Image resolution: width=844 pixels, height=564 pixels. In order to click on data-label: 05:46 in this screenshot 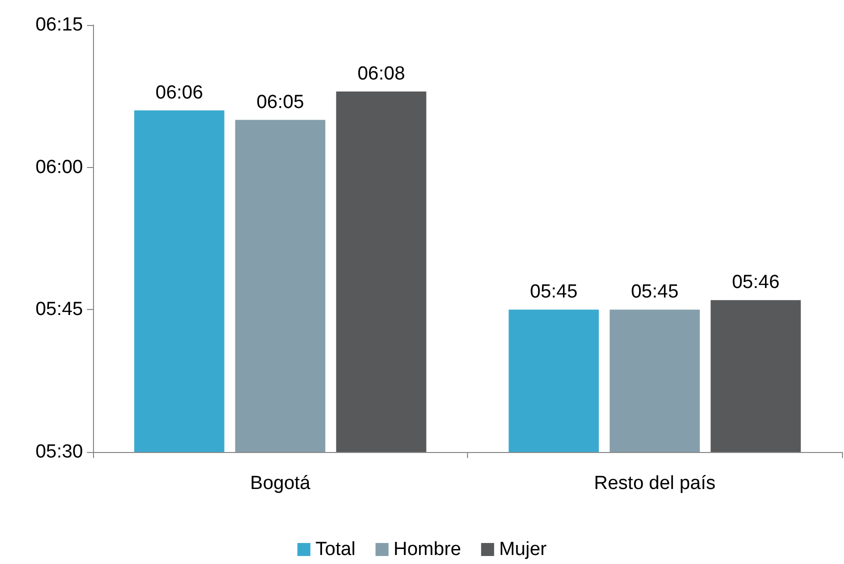, I will do `click(756, 283)`.